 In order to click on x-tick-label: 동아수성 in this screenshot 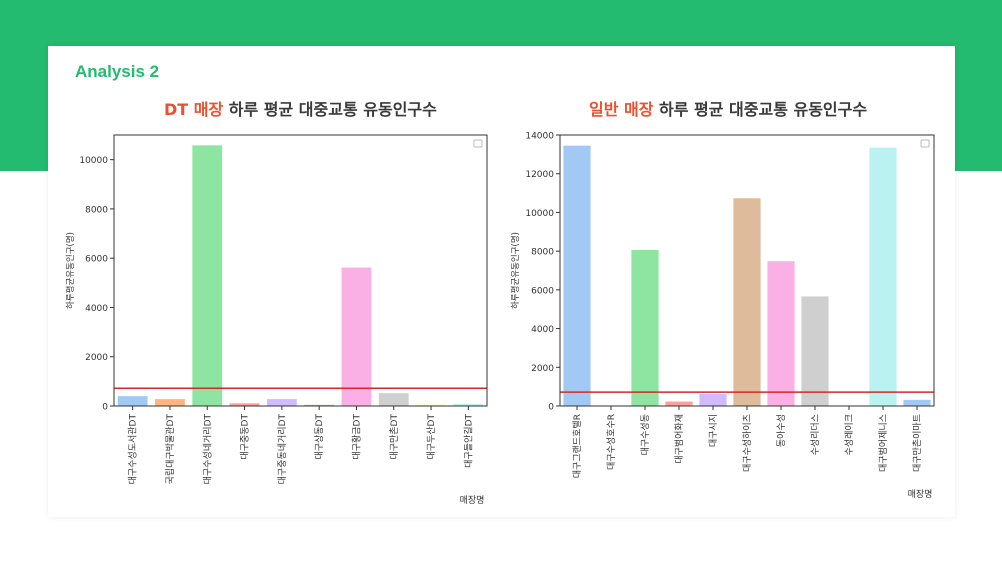, I will do `click(781, 430)`.